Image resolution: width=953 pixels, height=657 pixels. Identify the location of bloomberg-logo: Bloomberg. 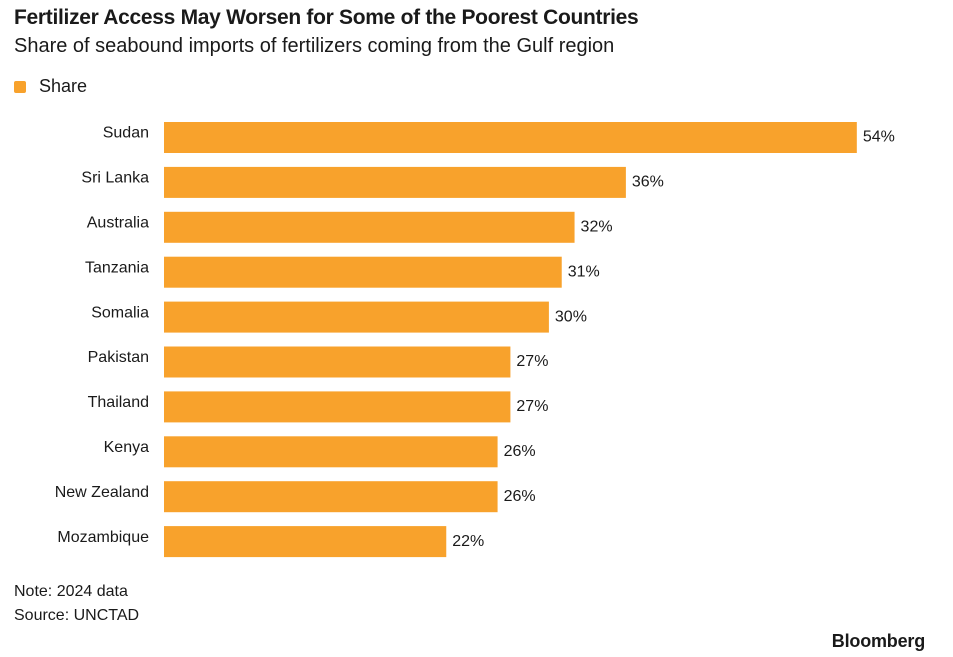
(878, 641).